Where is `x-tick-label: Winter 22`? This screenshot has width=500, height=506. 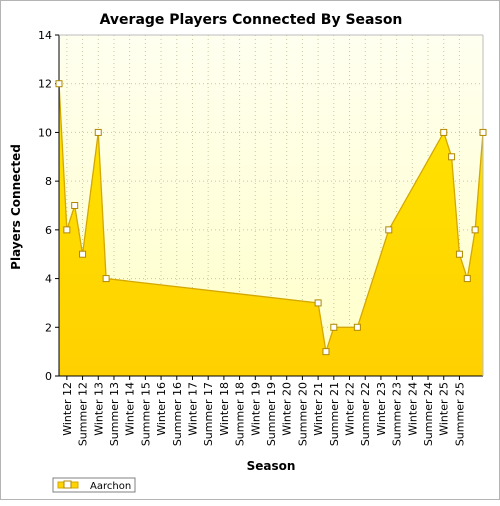 x-tick-label: Winter 22 is located at coordinates (350, 409).